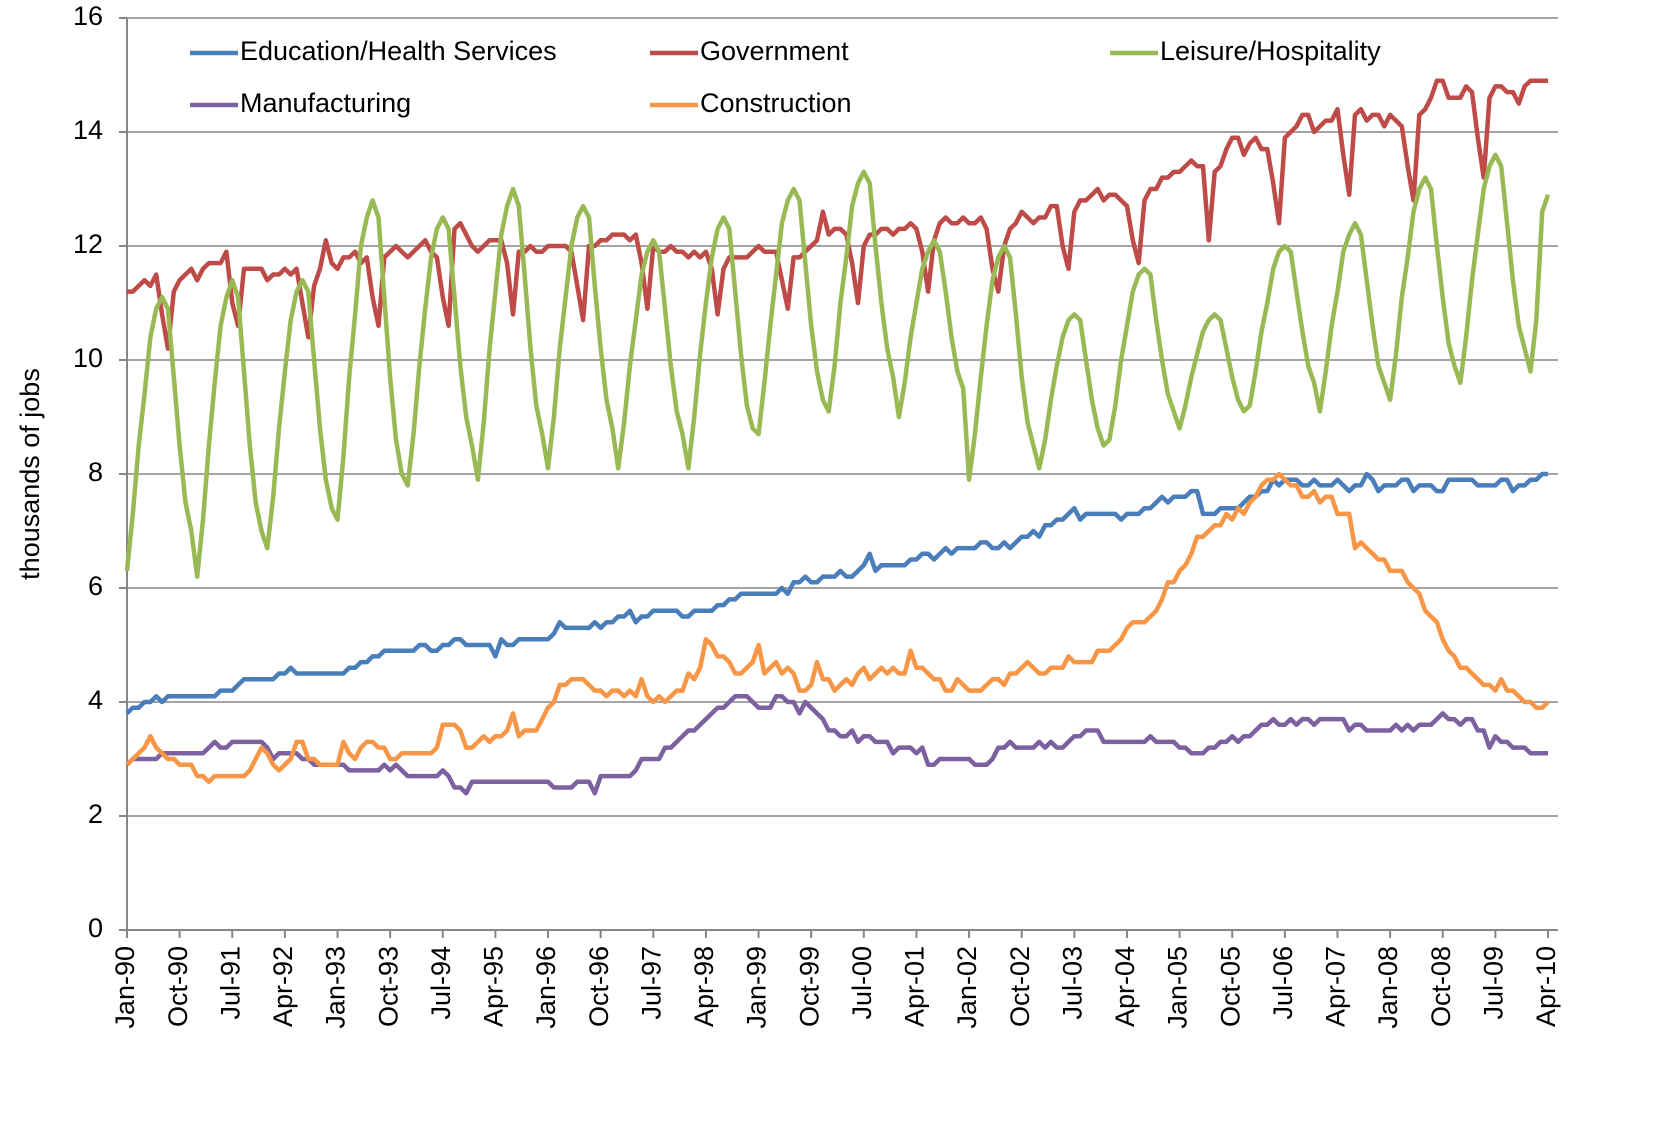 The height and width of the screenshot is (1124, 1669). What do you see at coordinates (336, 987) in the screenshot?
I see `x-tick-label: Jan-93` at bounding box center [336, 987].